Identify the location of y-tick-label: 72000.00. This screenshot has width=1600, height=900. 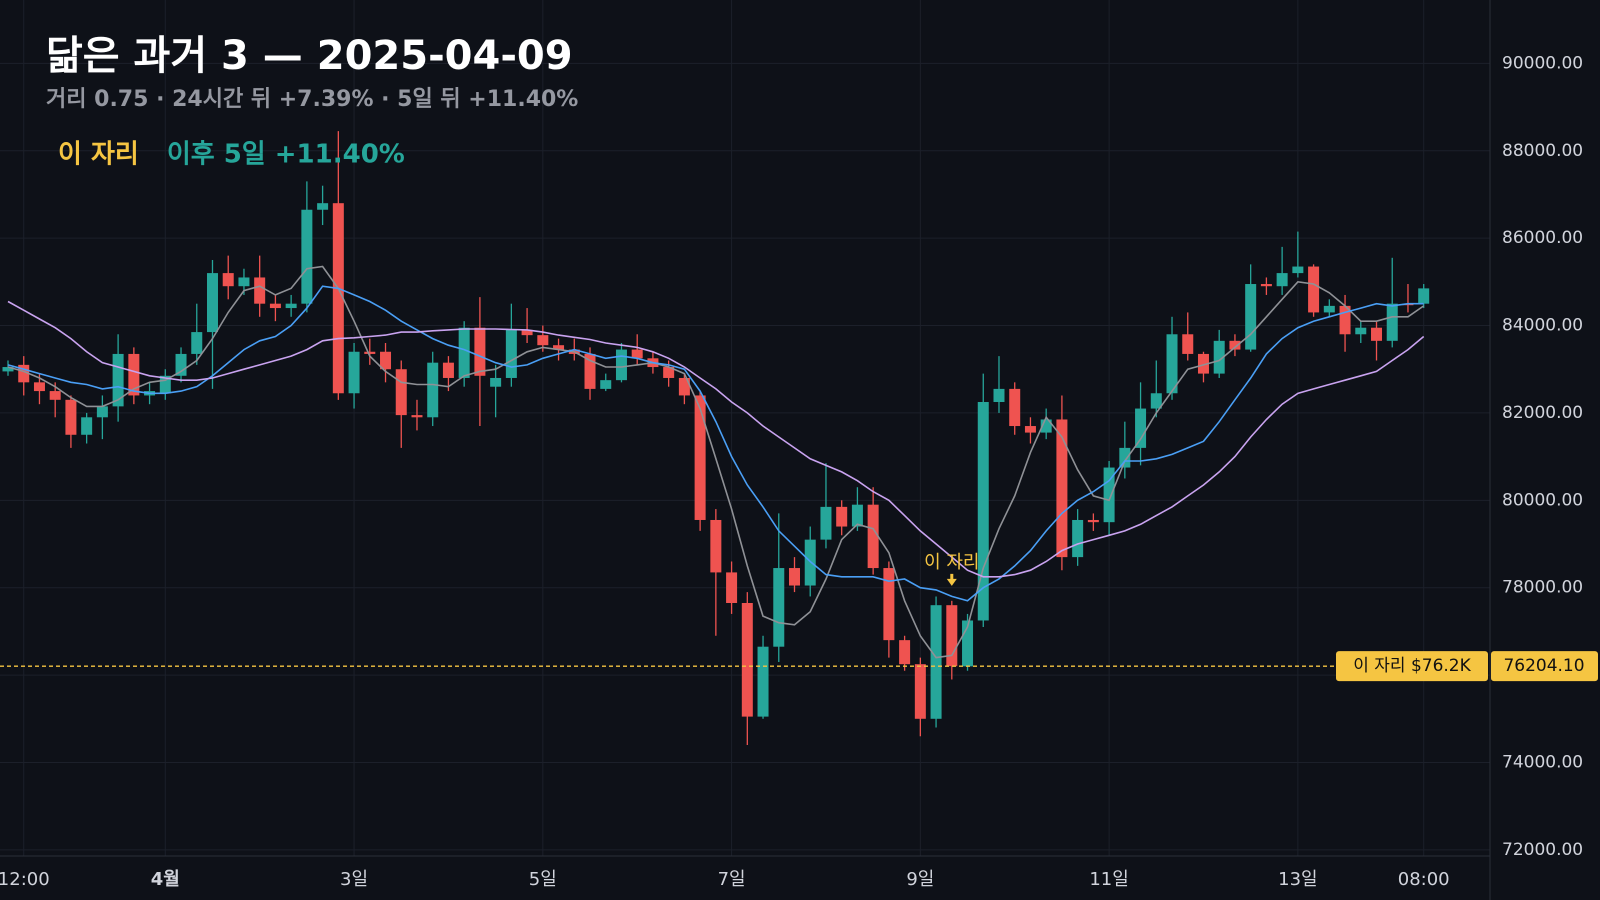
(1542, 850).